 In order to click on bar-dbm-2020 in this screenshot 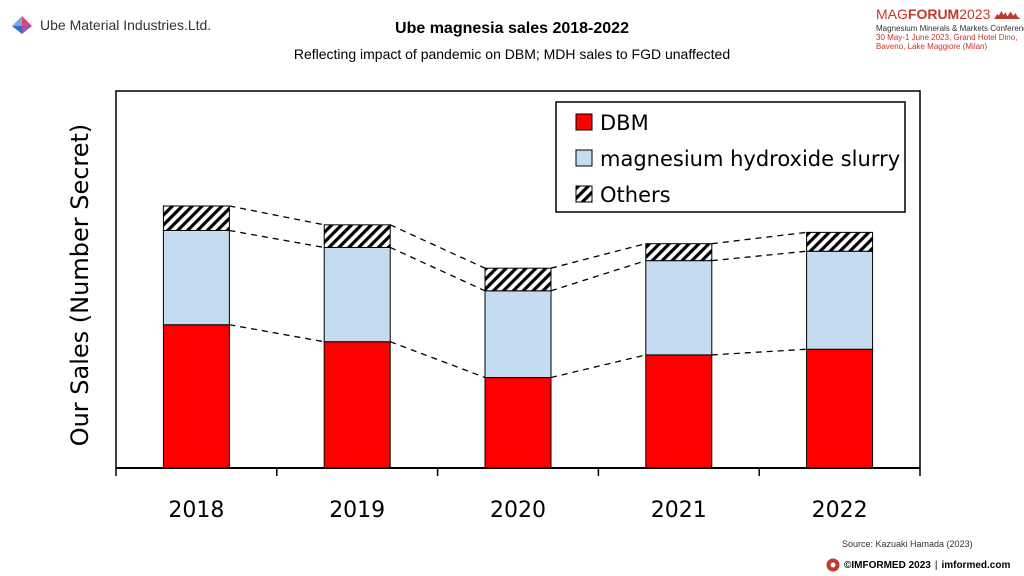, I will do `click(518, 423)`.